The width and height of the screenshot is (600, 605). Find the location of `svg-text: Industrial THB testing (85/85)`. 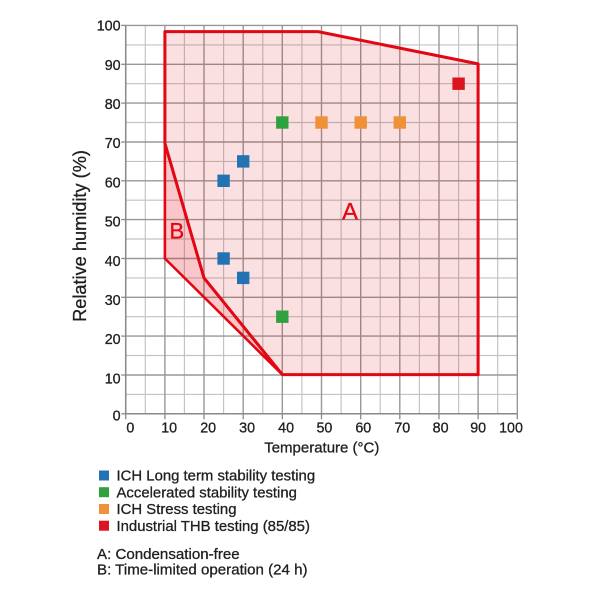

svg-text: Industrial THB testing (85/85) is located at coordinates (213, 527).